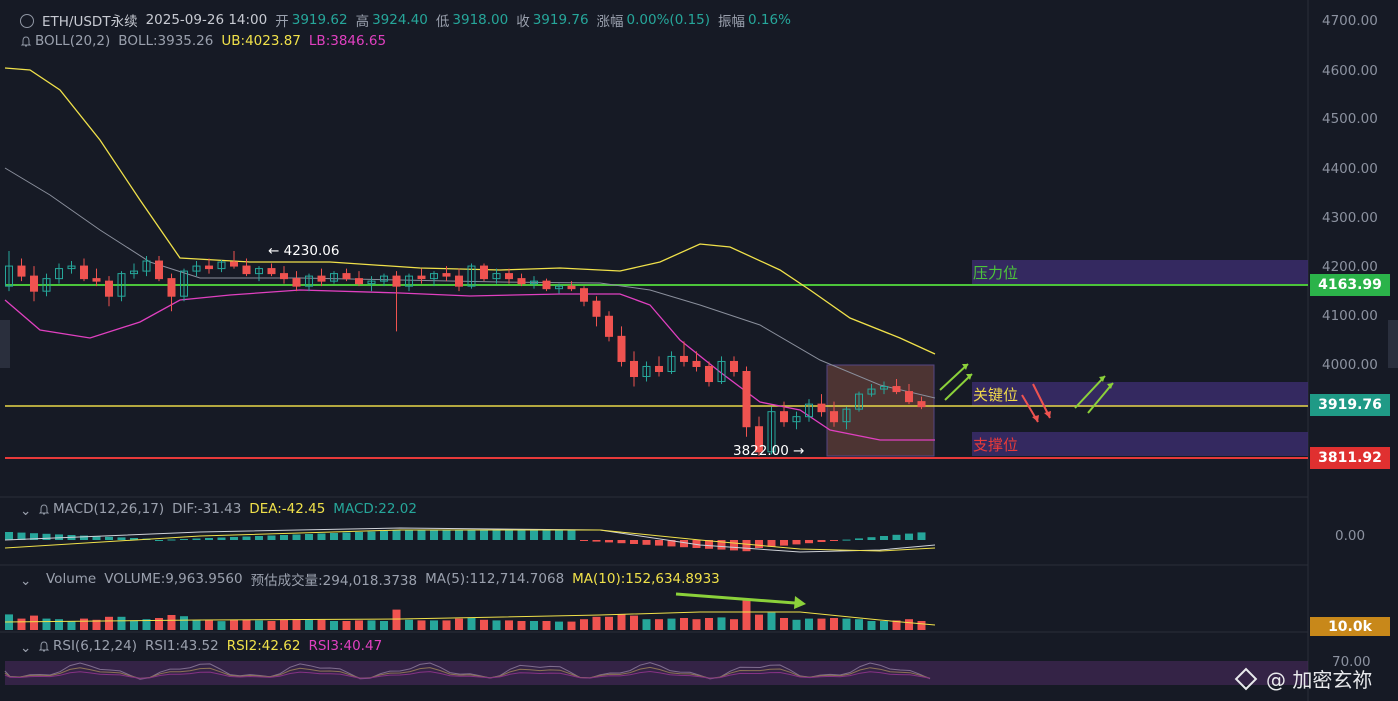 Image resolution: width=1398 pixels, height=701 pixels. I want to click on low-value: 3918.00, so click(480, 20).